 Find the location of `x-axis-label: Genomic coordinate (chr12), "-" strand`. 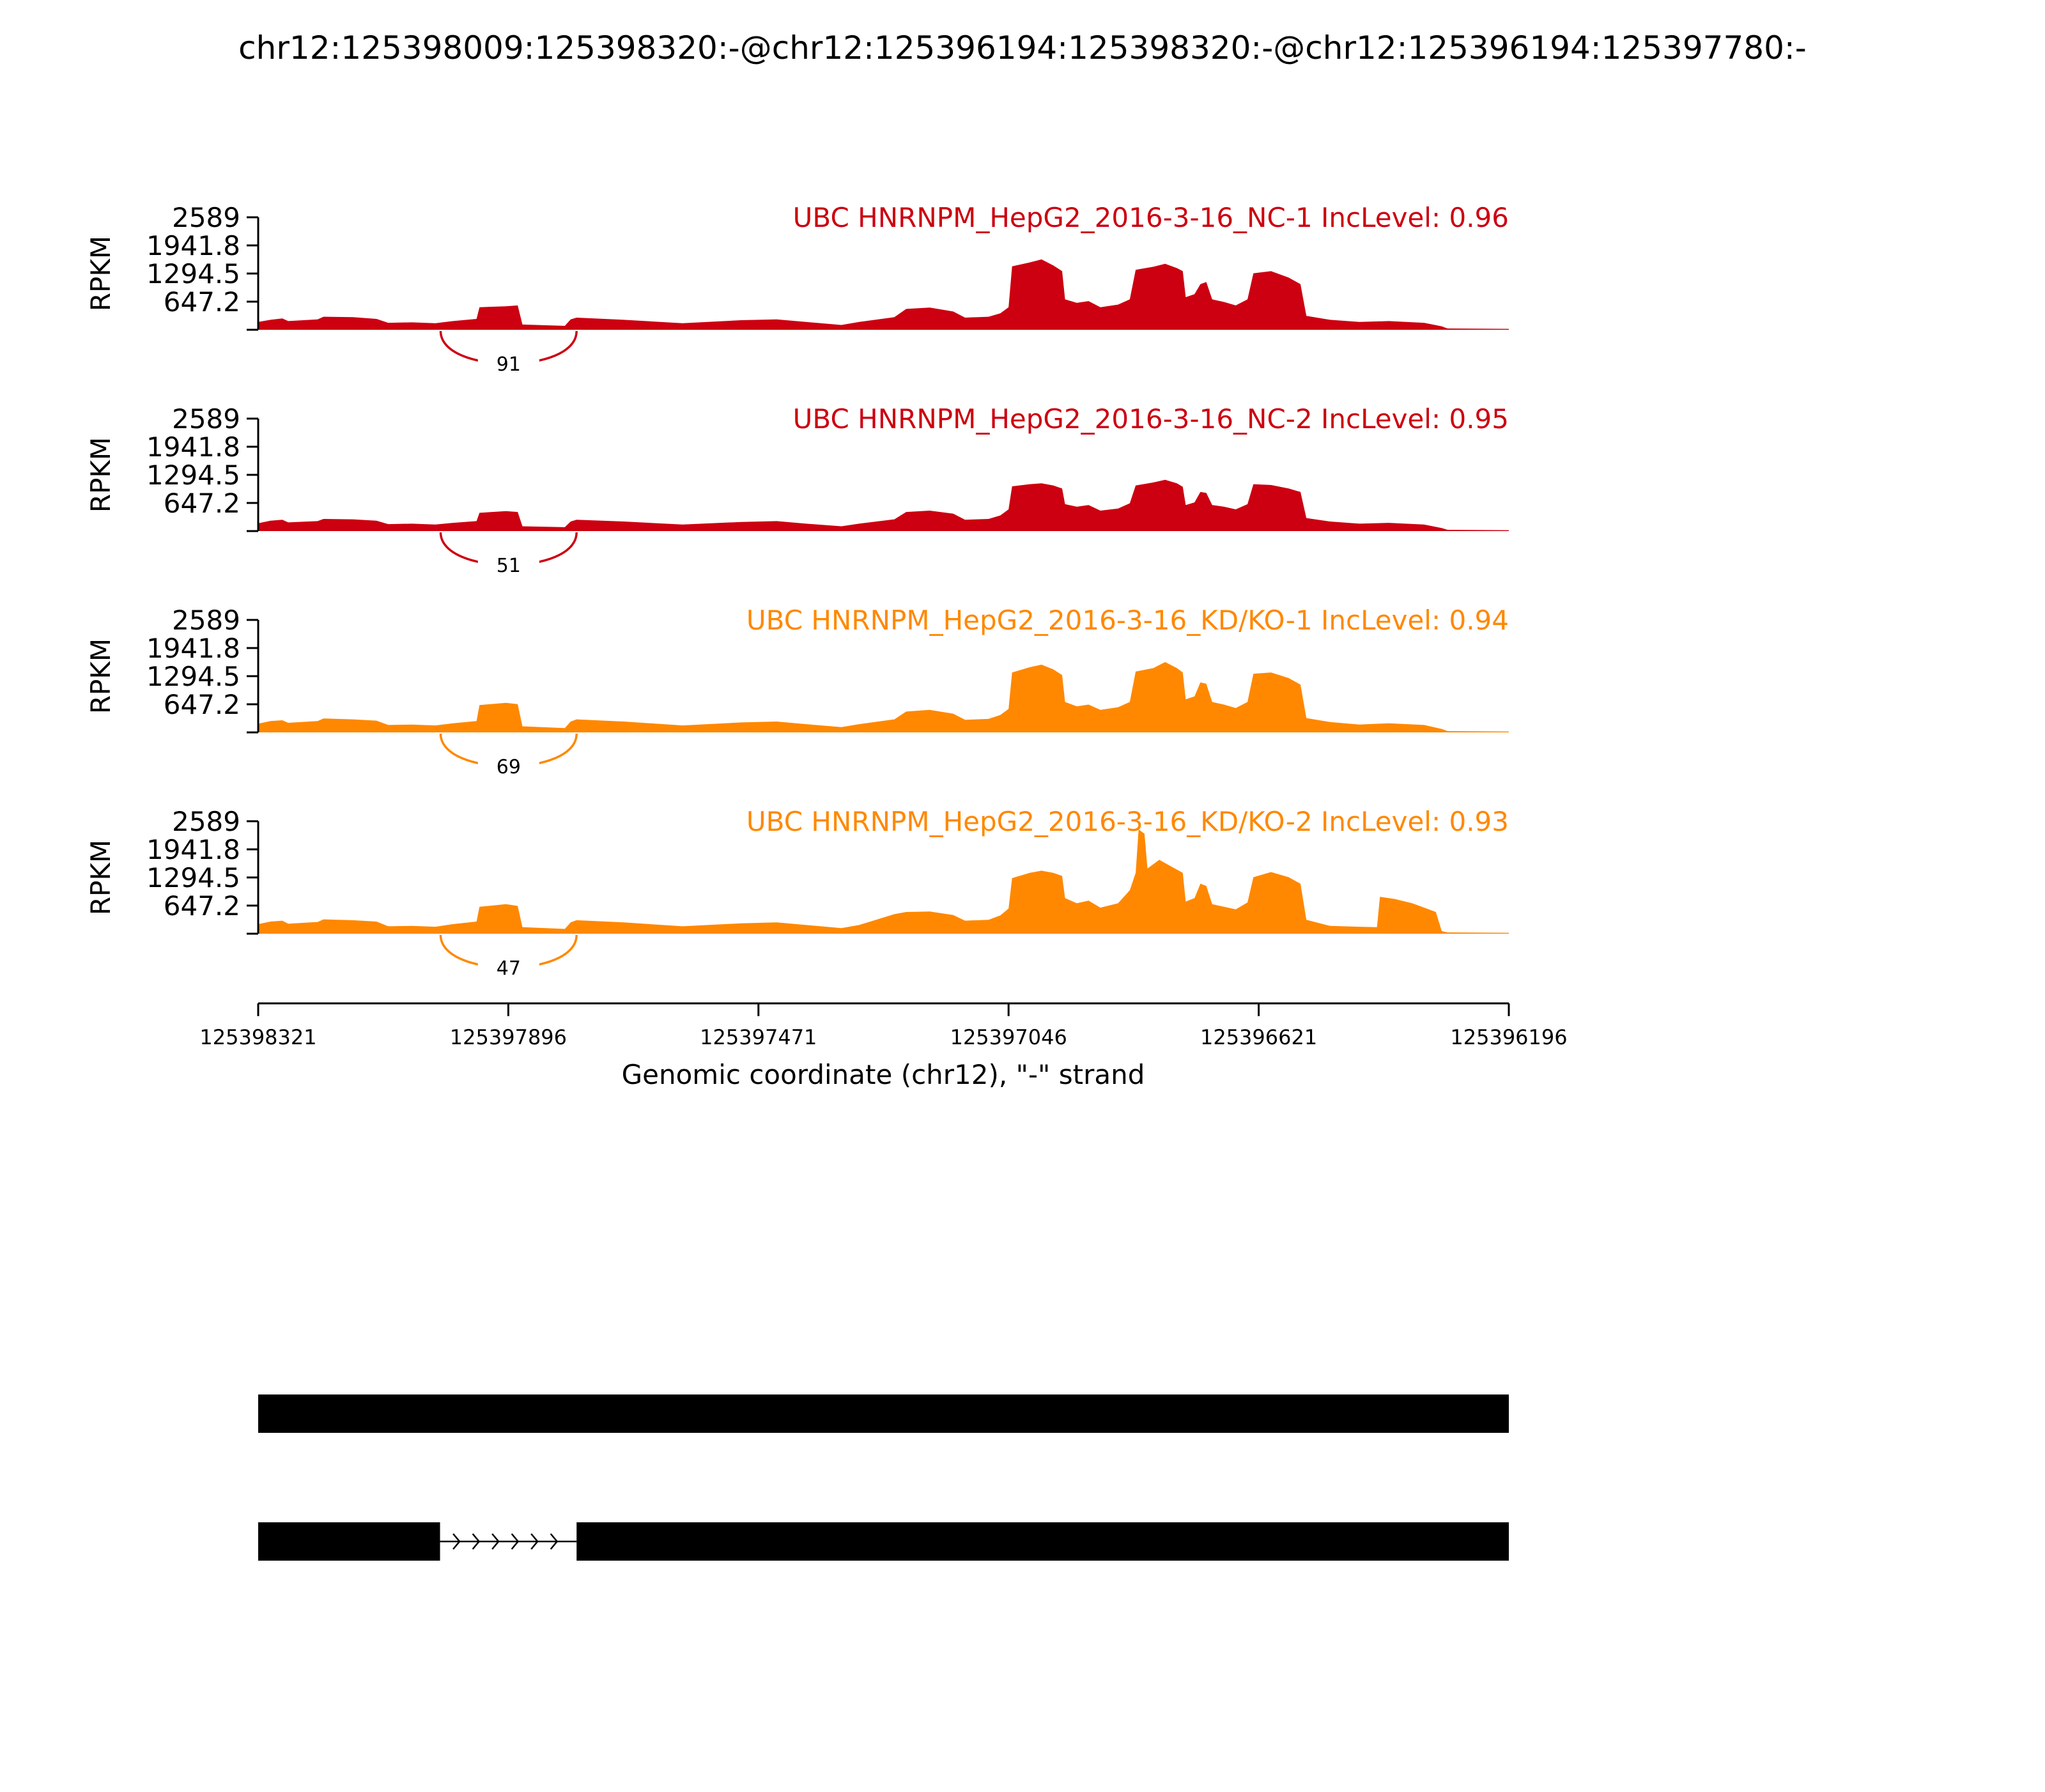

x-axis-label: Genomic coordinate (chr12), "-" strand is located at coordinates (883, 1074).